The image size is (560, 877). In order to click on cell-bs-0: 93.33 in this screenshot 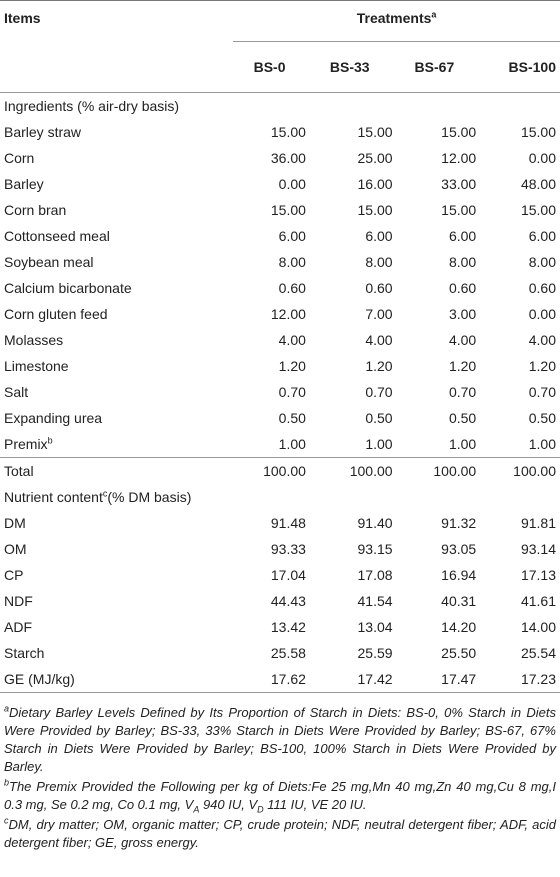, I will do `click(288, 549)`.